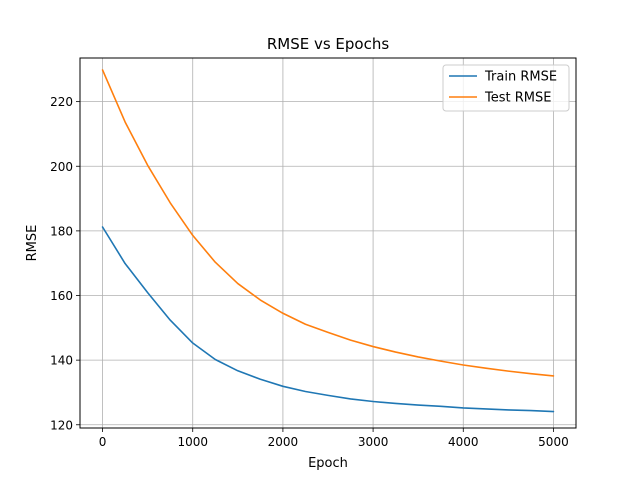 Image resolution: width=640 pixels, height=480 pixels. I want to click on x-tick-label: 2000, so click(283, 442).